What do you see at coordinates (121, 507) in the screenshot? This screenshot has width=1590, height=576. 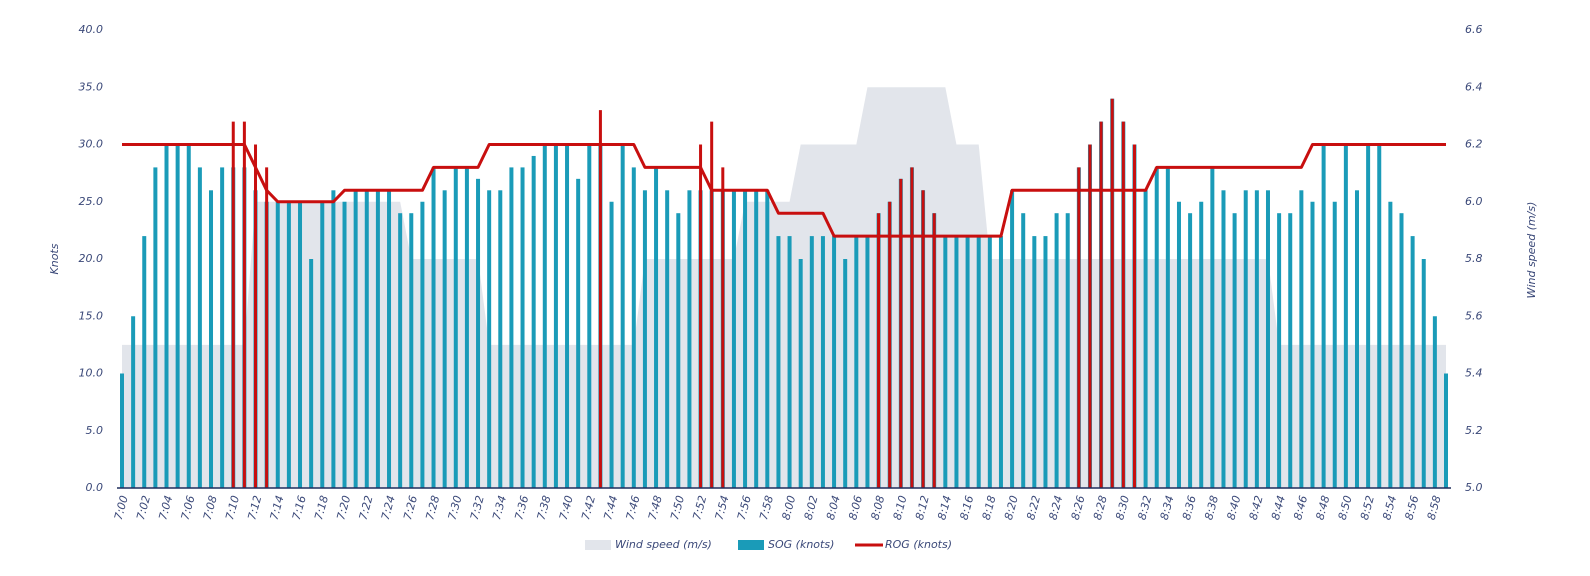 I see `x-tick-label: 7:00` at bounding box center [121, 507].